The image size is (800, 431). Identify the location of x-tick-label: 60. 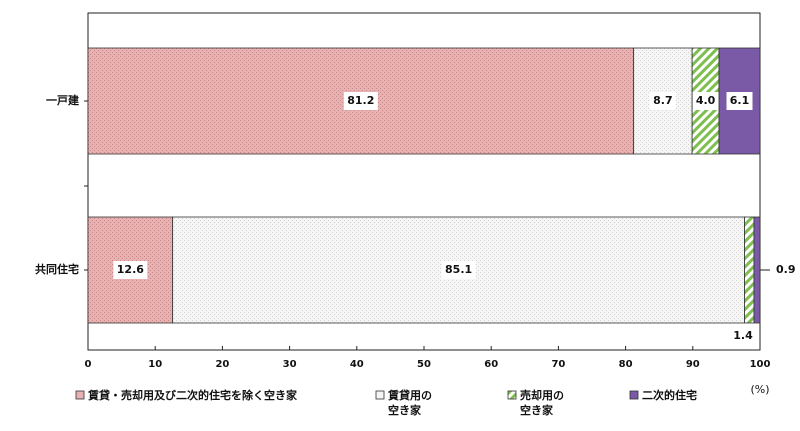
(491, 364).